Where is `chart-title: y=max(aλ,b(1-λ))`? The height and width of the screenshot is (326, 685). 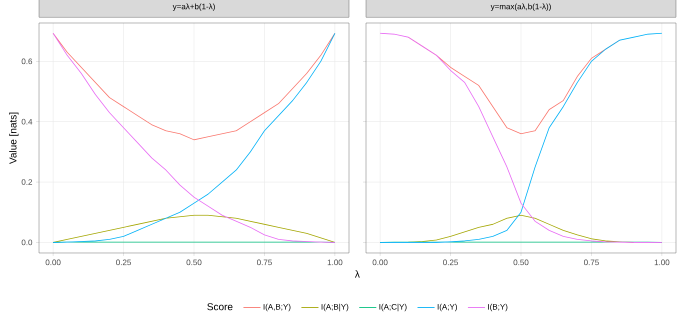 chart-title: y=max(aλ,b(1-λ)) is located at coordinates (520, 7).